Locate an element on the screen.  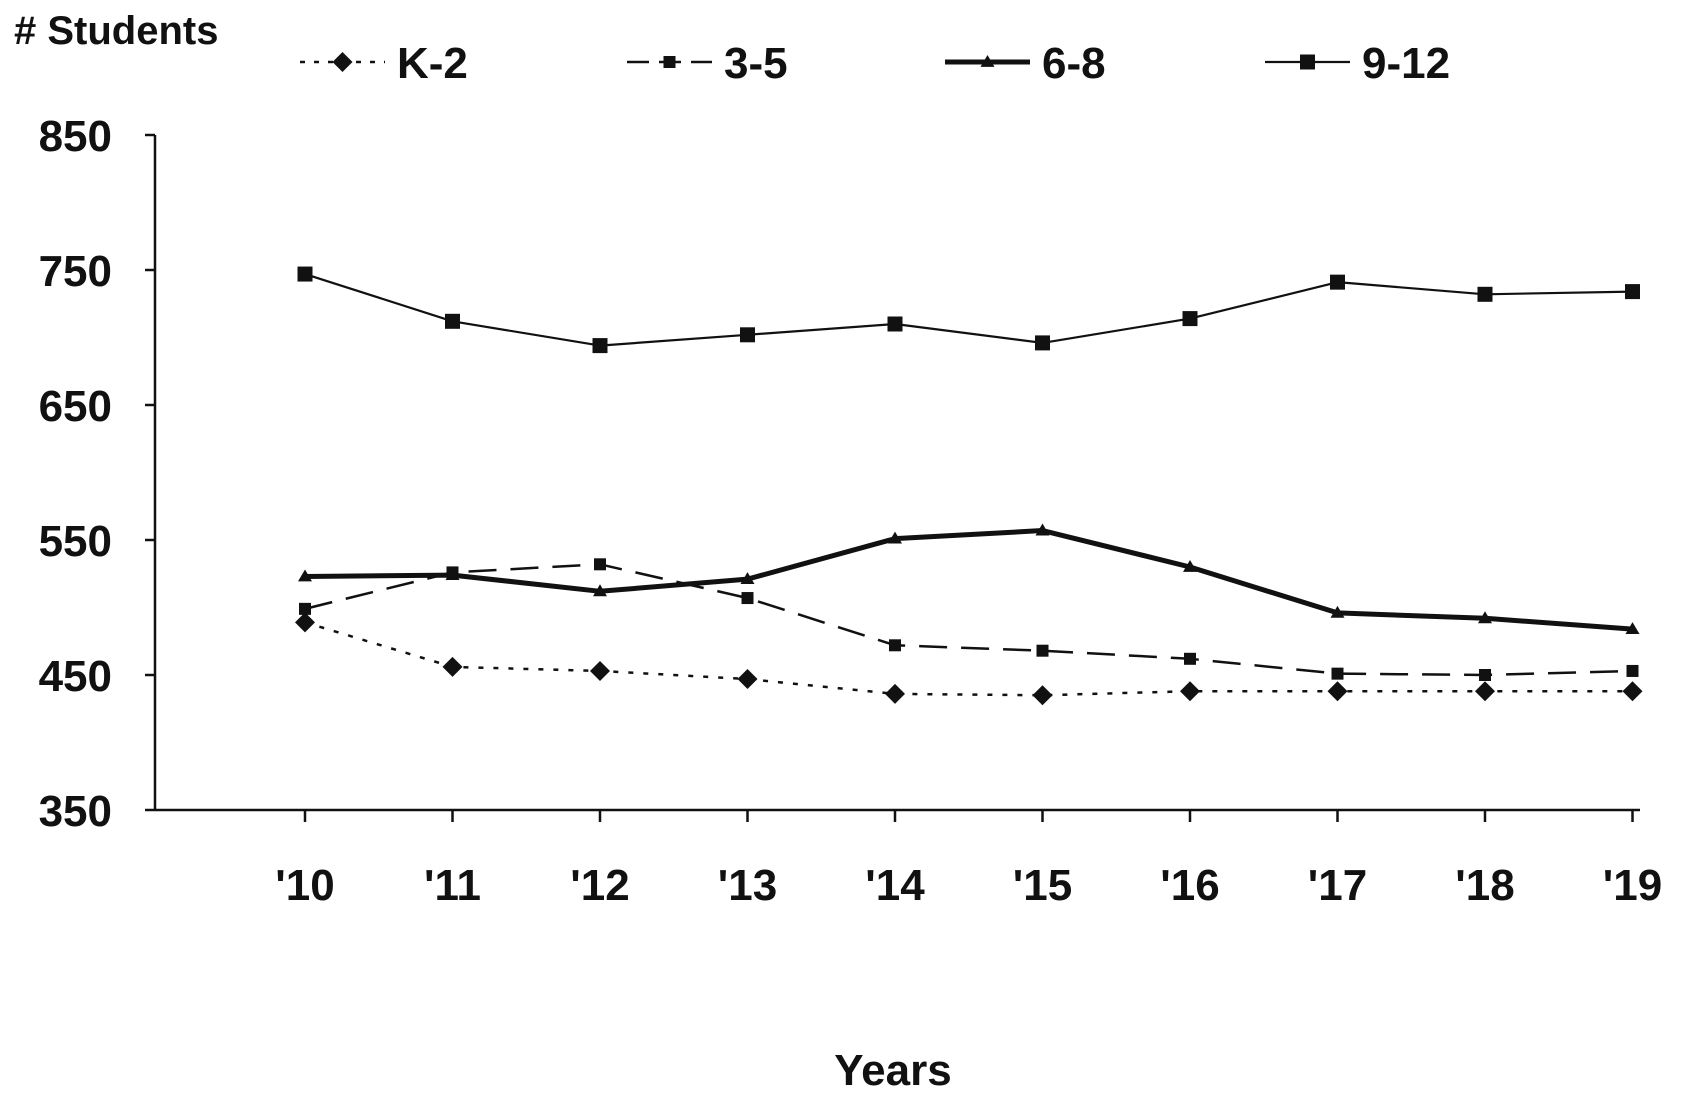
y-tick-label: 750 is located at coordinates (75, 271).